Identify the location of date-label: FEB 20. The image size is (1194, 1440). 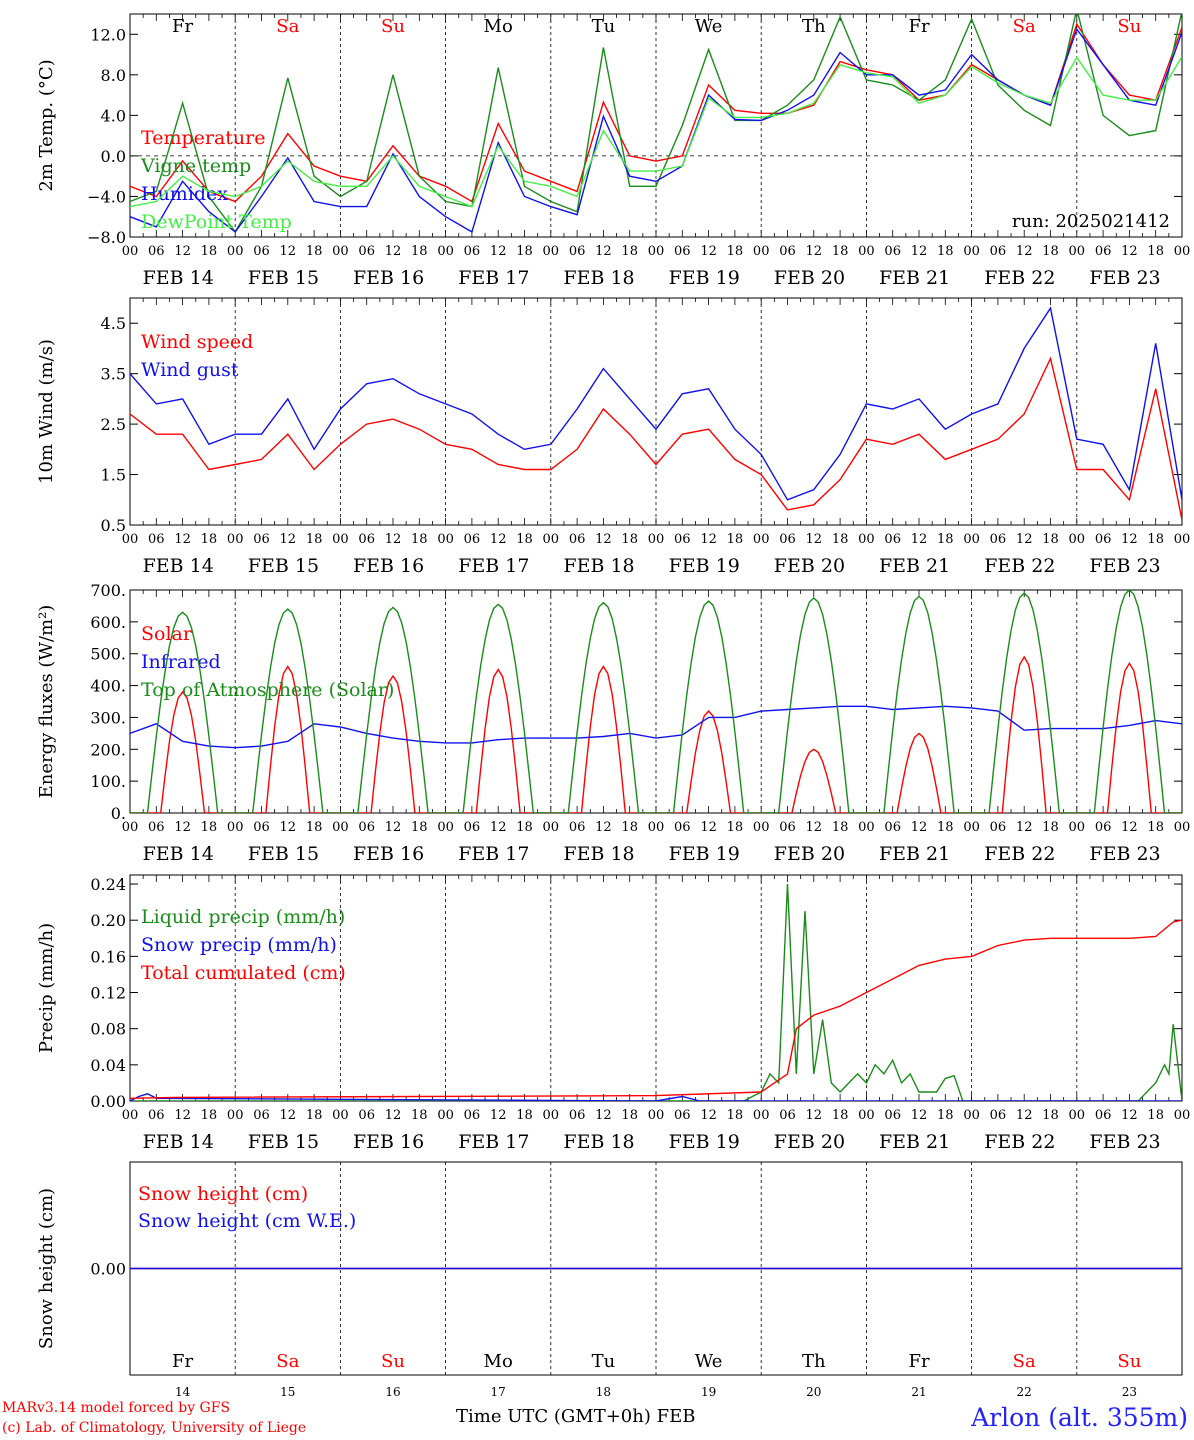
(809, 566).